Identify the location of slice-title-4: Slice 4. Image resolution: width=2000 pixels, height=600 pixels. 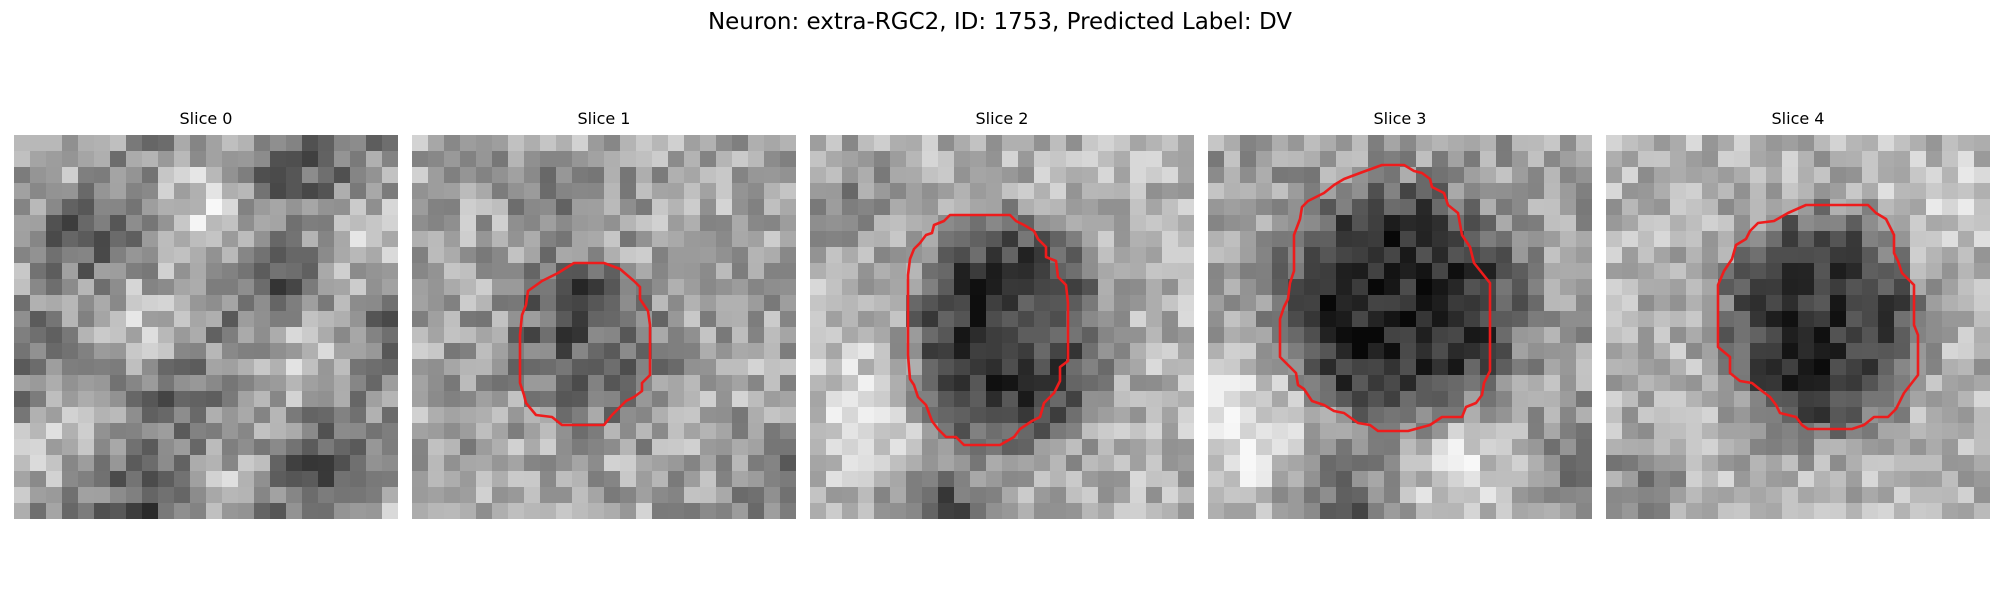
(1798, 118).